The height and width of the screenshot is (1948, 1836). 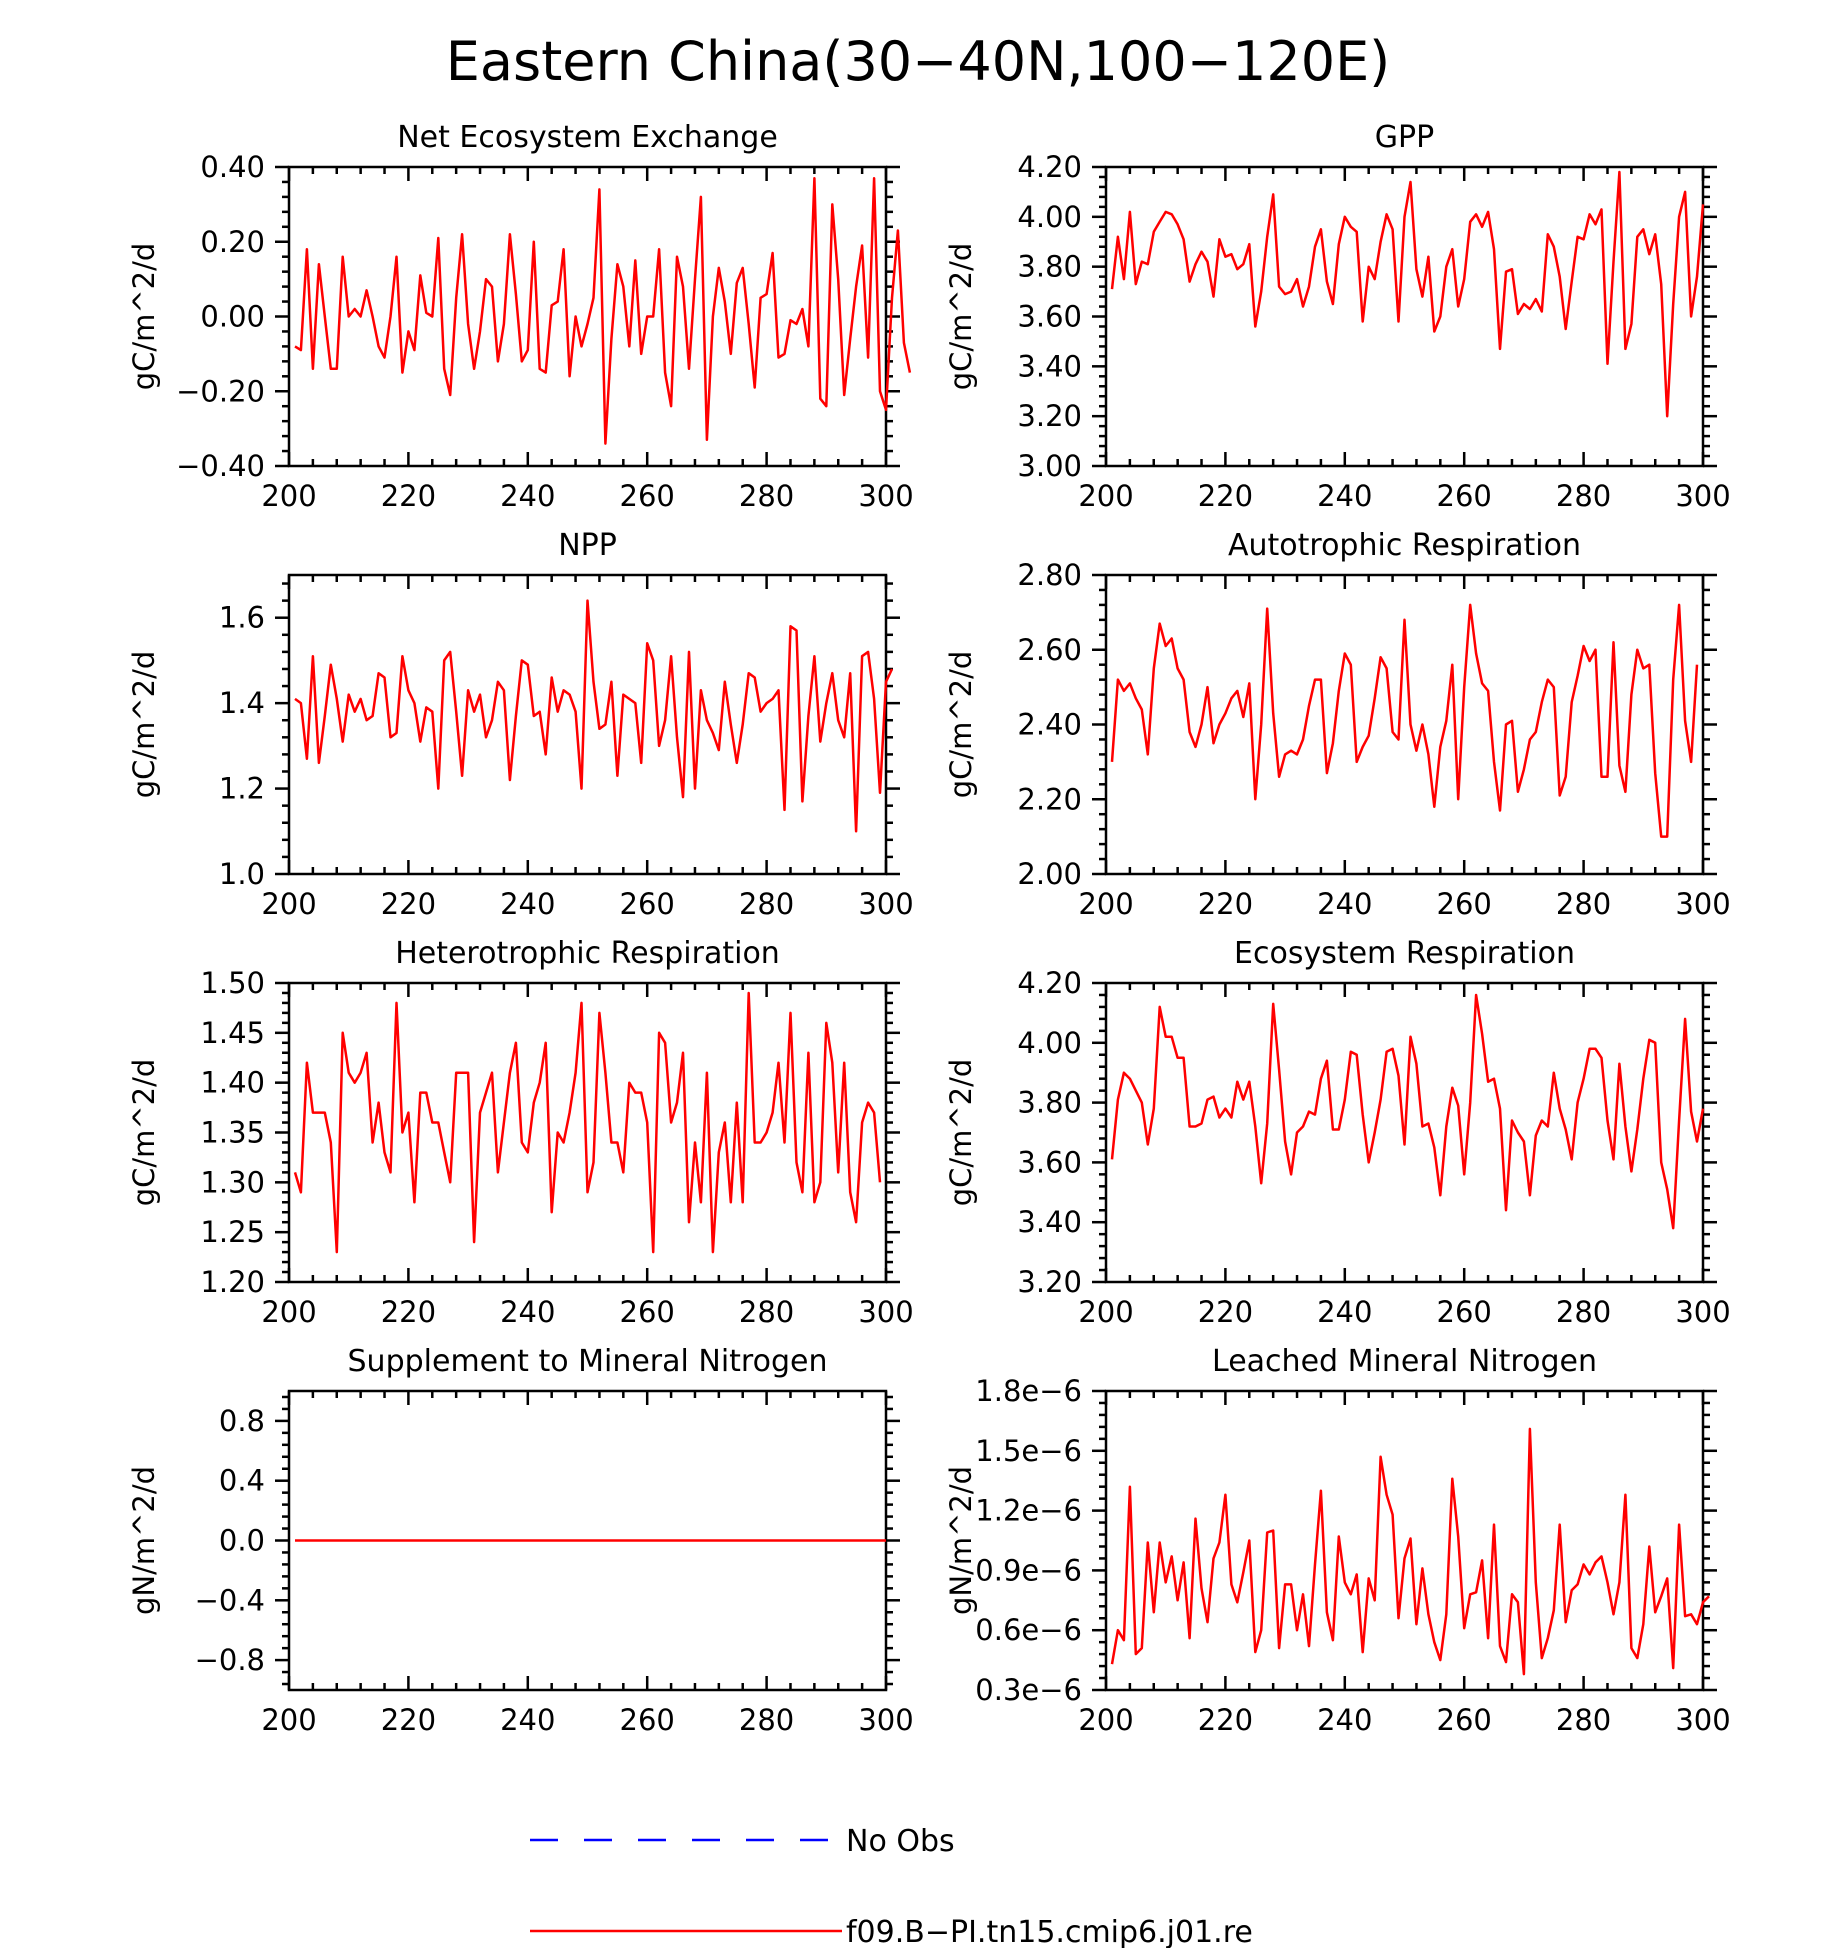 What do you see at coordinates (587, 545) in the screenshot?
I see `panel-title: NPP` at bounding box center [587, 545].